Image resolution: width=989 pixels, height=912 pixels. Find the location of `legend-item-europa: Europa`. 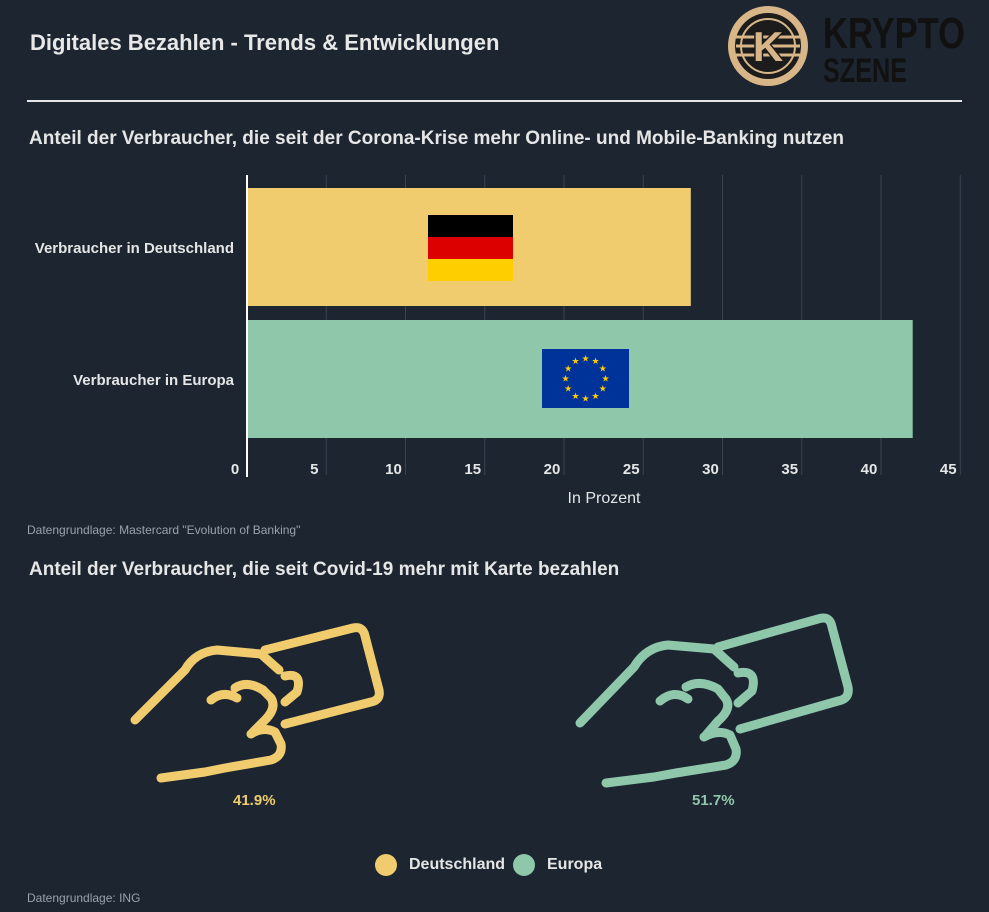

legend-item-europa: Europa is located at coordinates (557, 865).